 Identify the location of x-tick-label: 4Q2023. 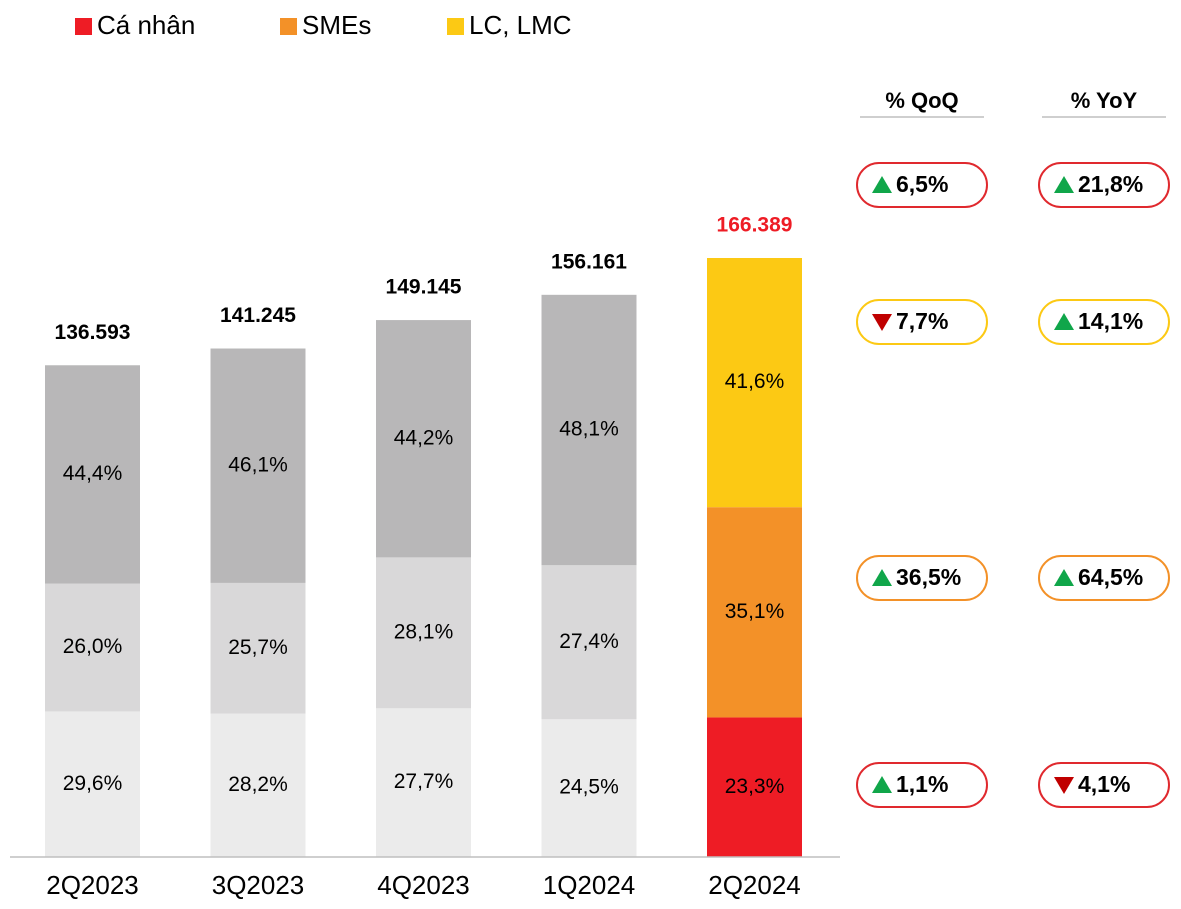
(423, 885).